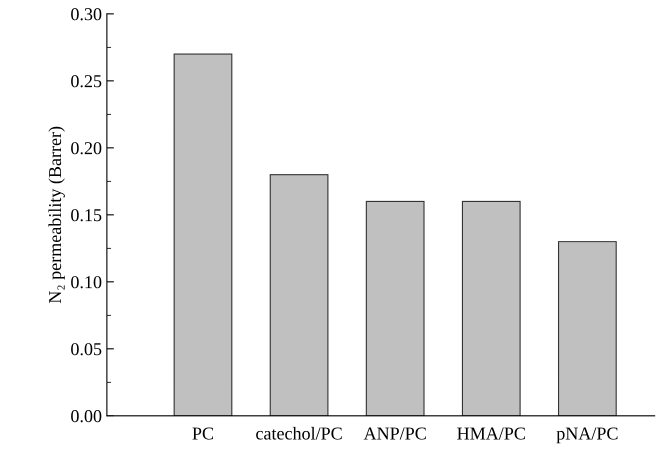 Image resolution: width=668 pixels, height=462 pixels. Describe the element at coordinates (86, 349) in the screenshot. I see `y-tick-label: 0.05` at that location.